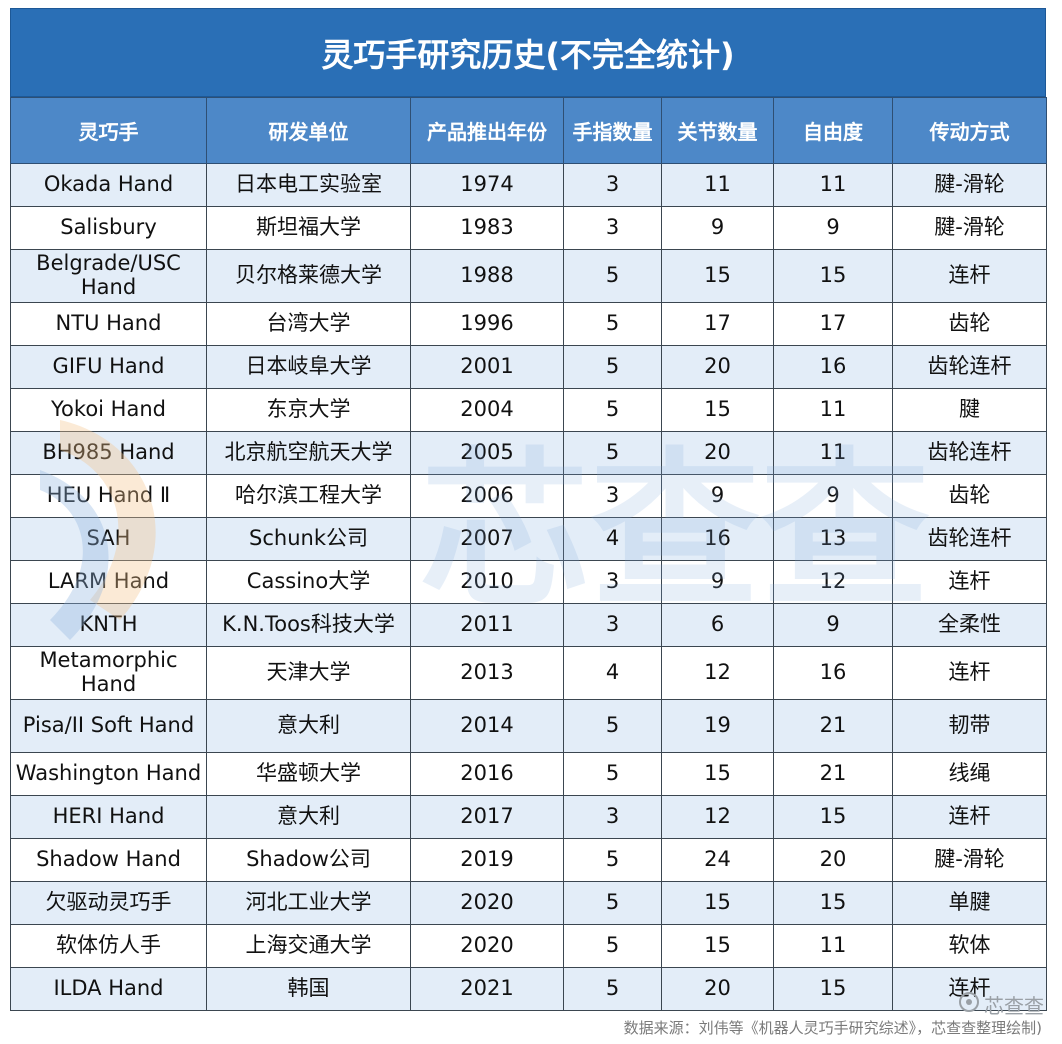  I want to click on cell-developer: 哈尔滨工程大学, so click(308, 496).